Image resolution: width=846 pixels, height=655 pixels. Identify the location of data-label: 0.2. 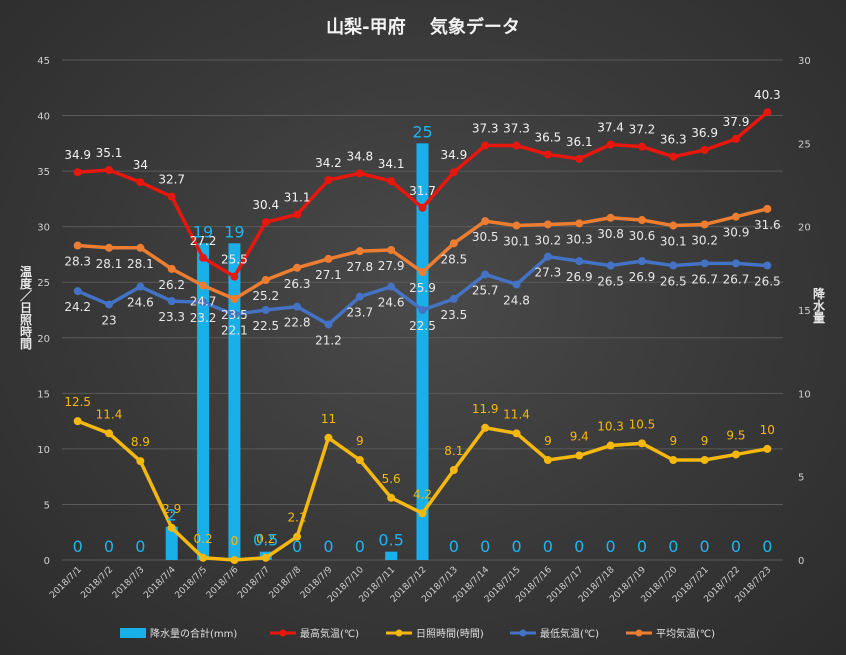
(265, 539).